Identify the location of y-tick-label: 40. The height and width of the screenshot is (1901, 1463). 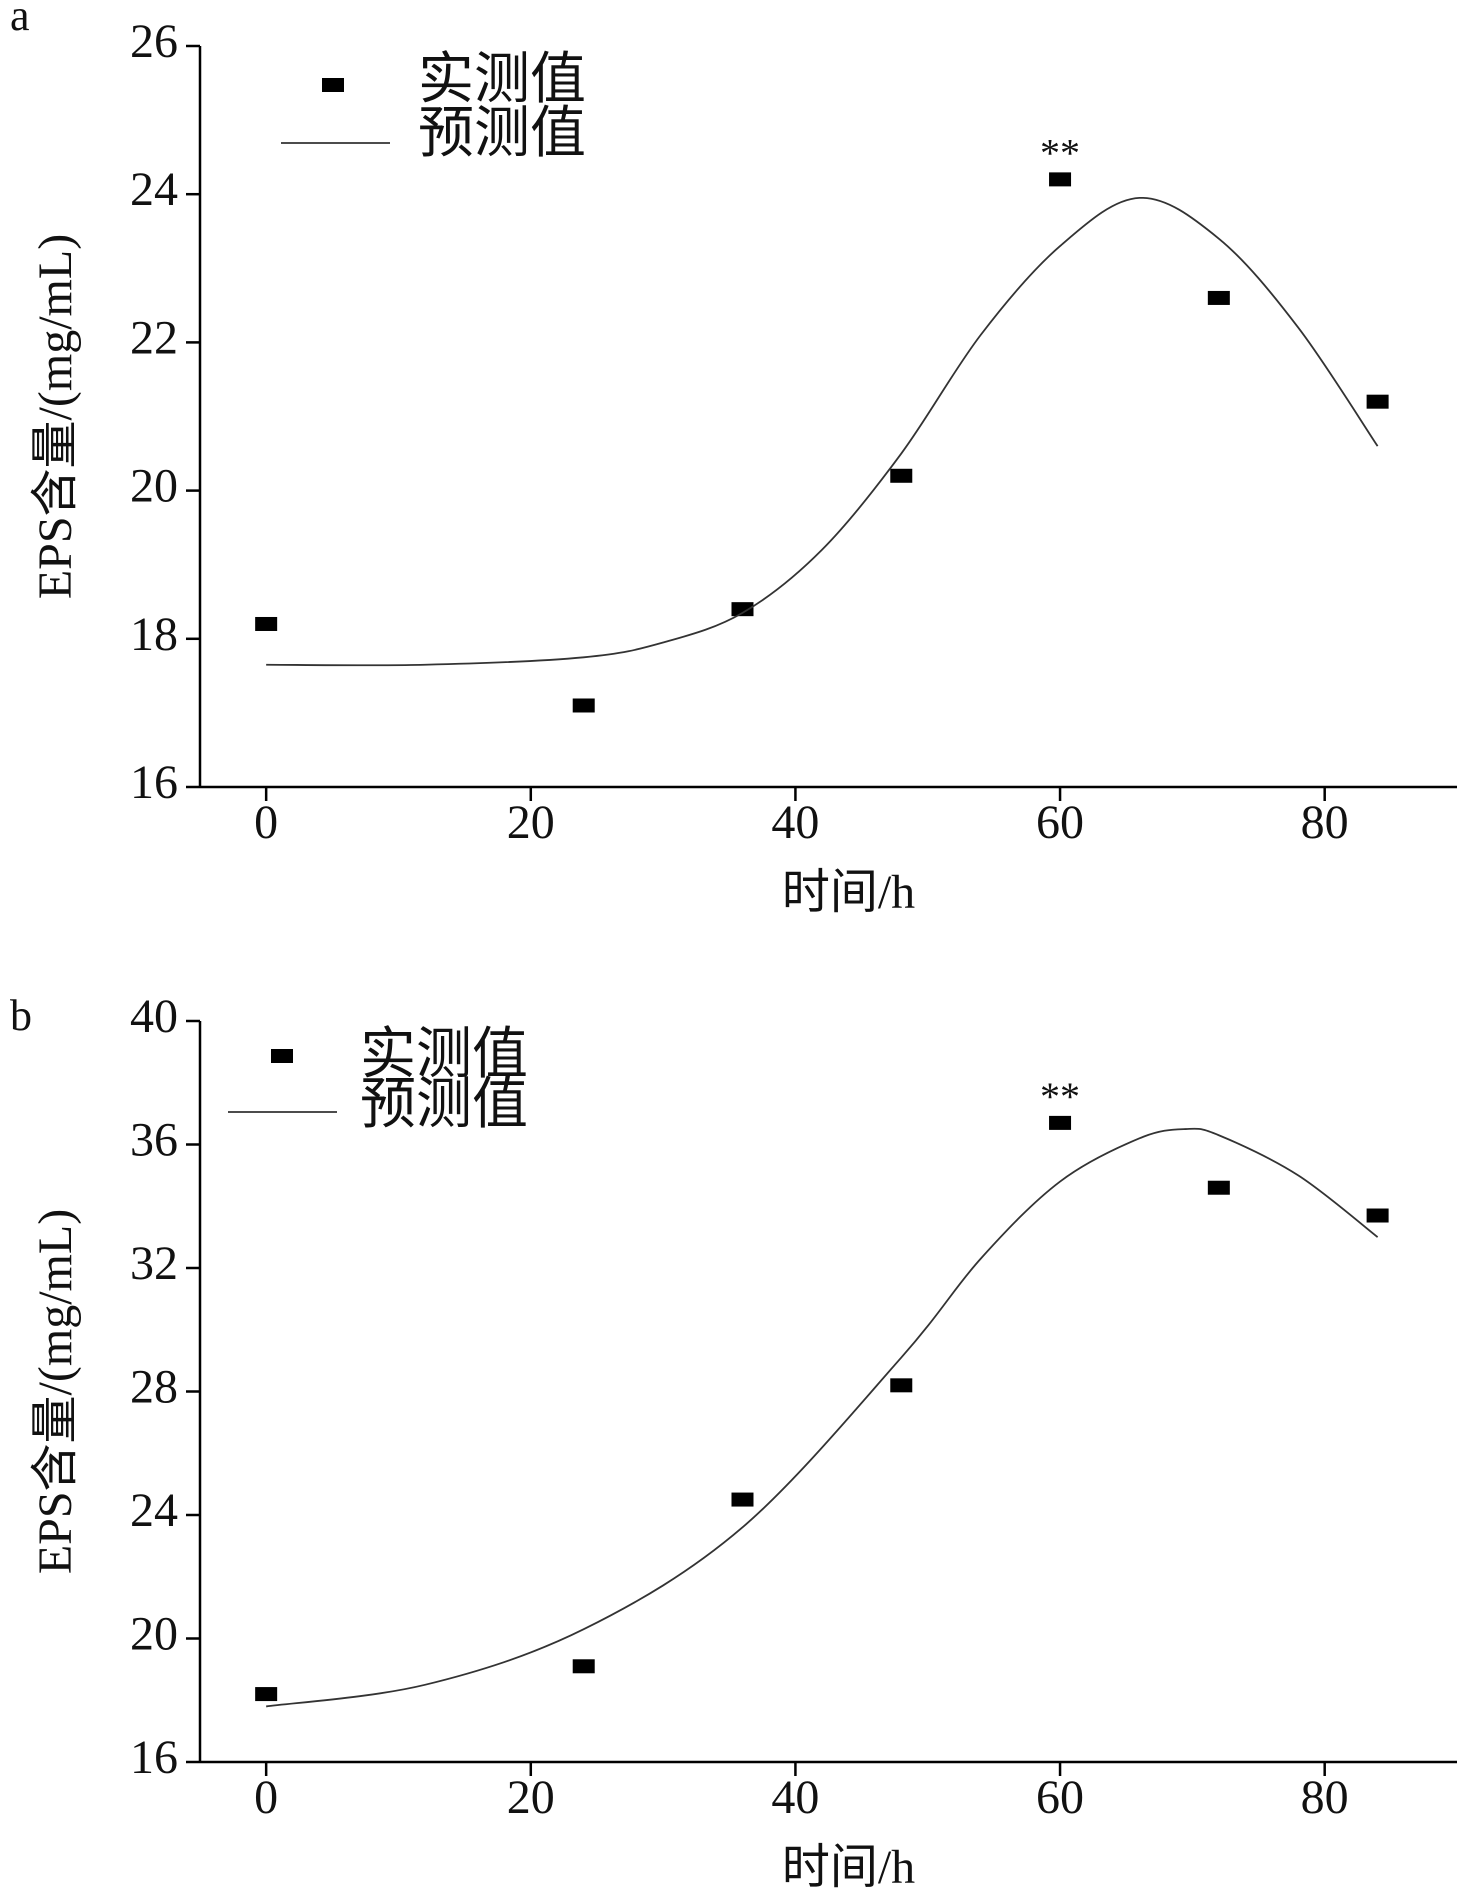
(154, 1016).